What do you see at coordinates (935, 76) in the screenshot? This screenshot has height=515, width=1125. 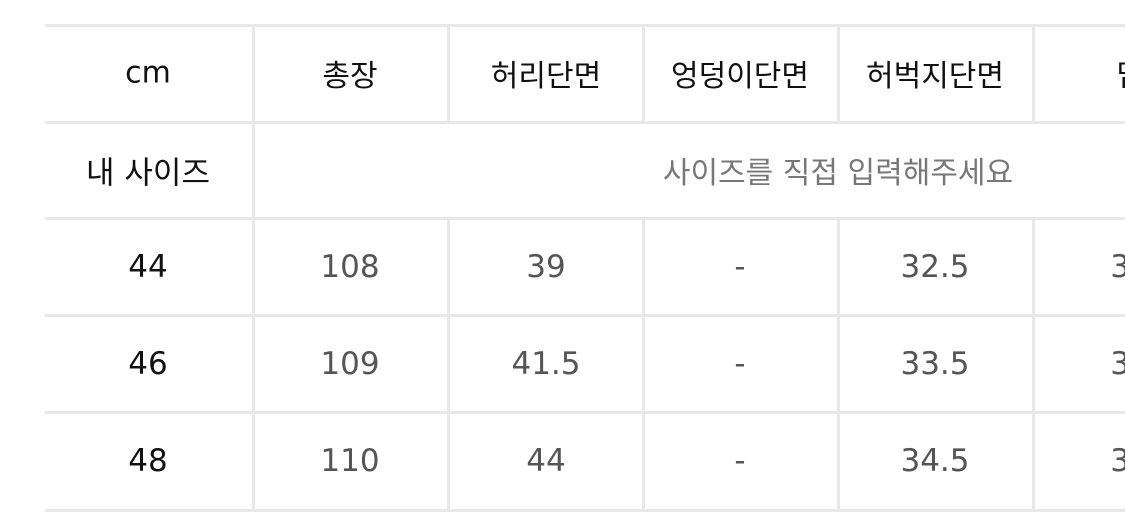 I see `header-cell: 허벅지단면` at bounding box center [935, 76].